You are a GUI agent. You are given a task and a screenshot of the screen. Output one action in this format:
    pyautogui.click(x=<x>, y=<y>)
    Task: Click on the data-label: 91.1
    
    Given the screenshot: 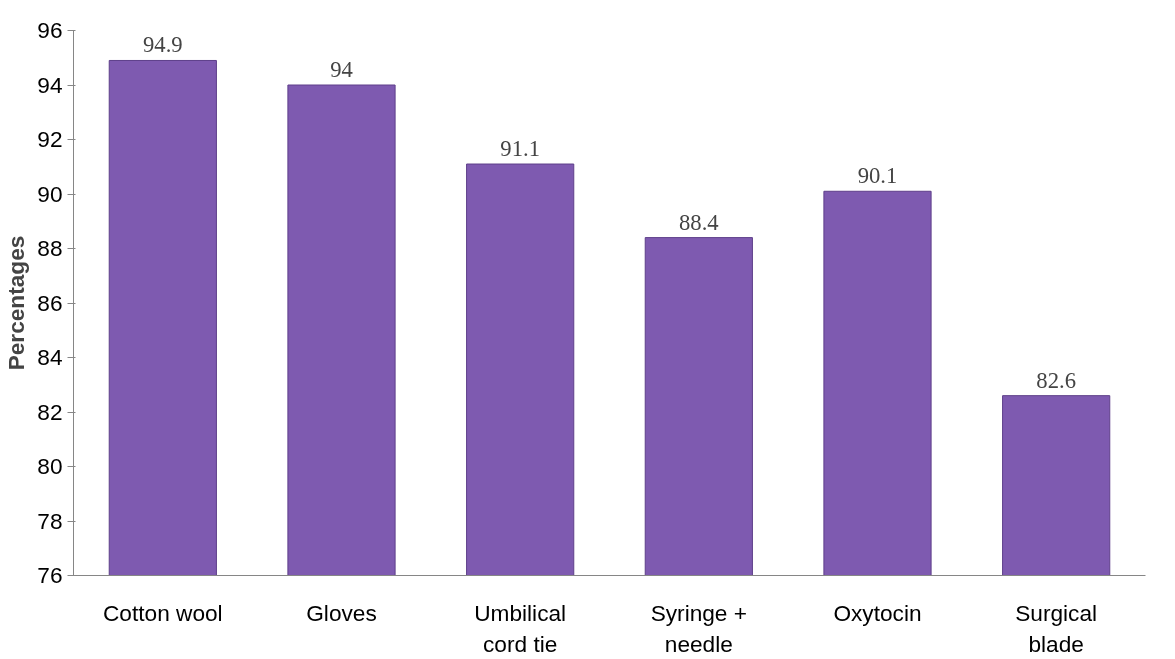 What is the action you would take?
    pyautogui.click(x=520, y=149)
    